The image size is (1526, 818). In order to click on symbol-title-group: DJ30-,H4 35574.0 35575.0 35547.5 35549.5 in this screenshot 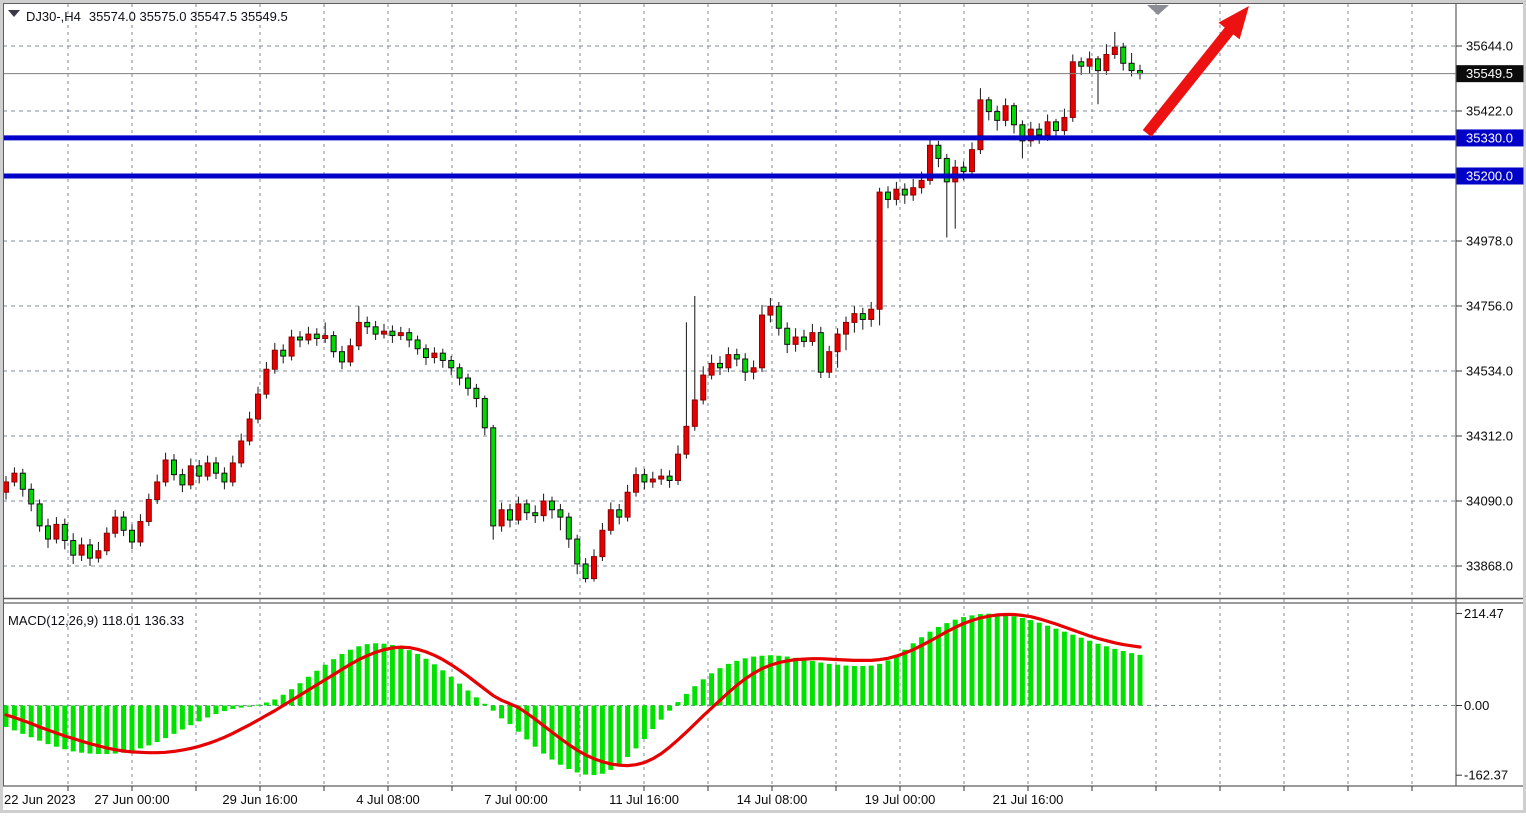, I will do `click(148, 16)`.